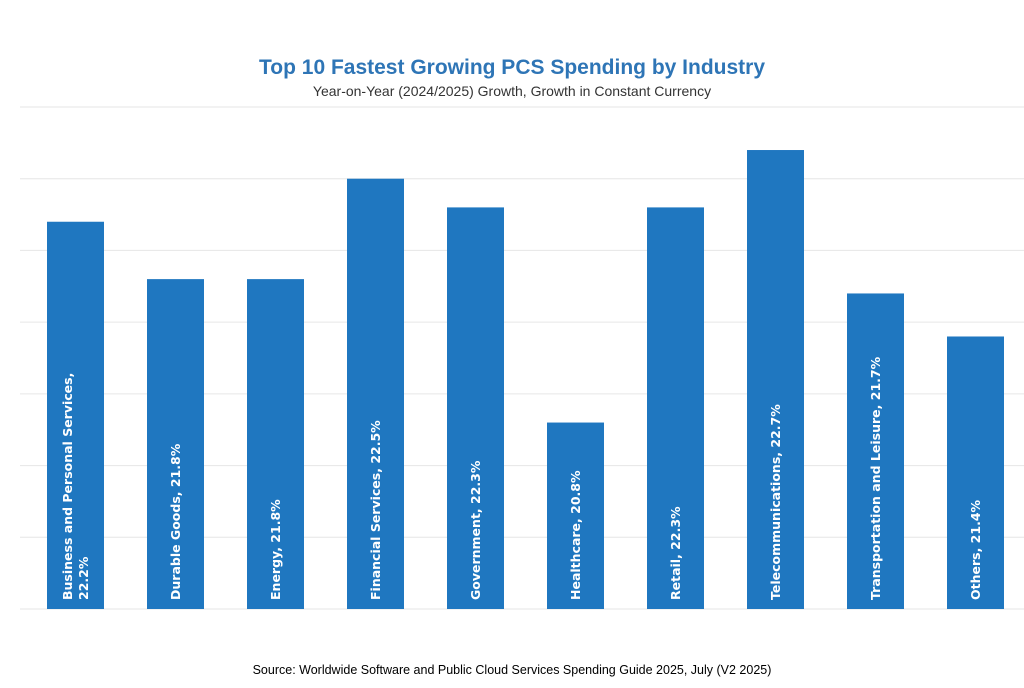 The width and height of the screenshot is (1024, 688). I want to click on bar-label: Government, 22.3%, so click(475, 530).